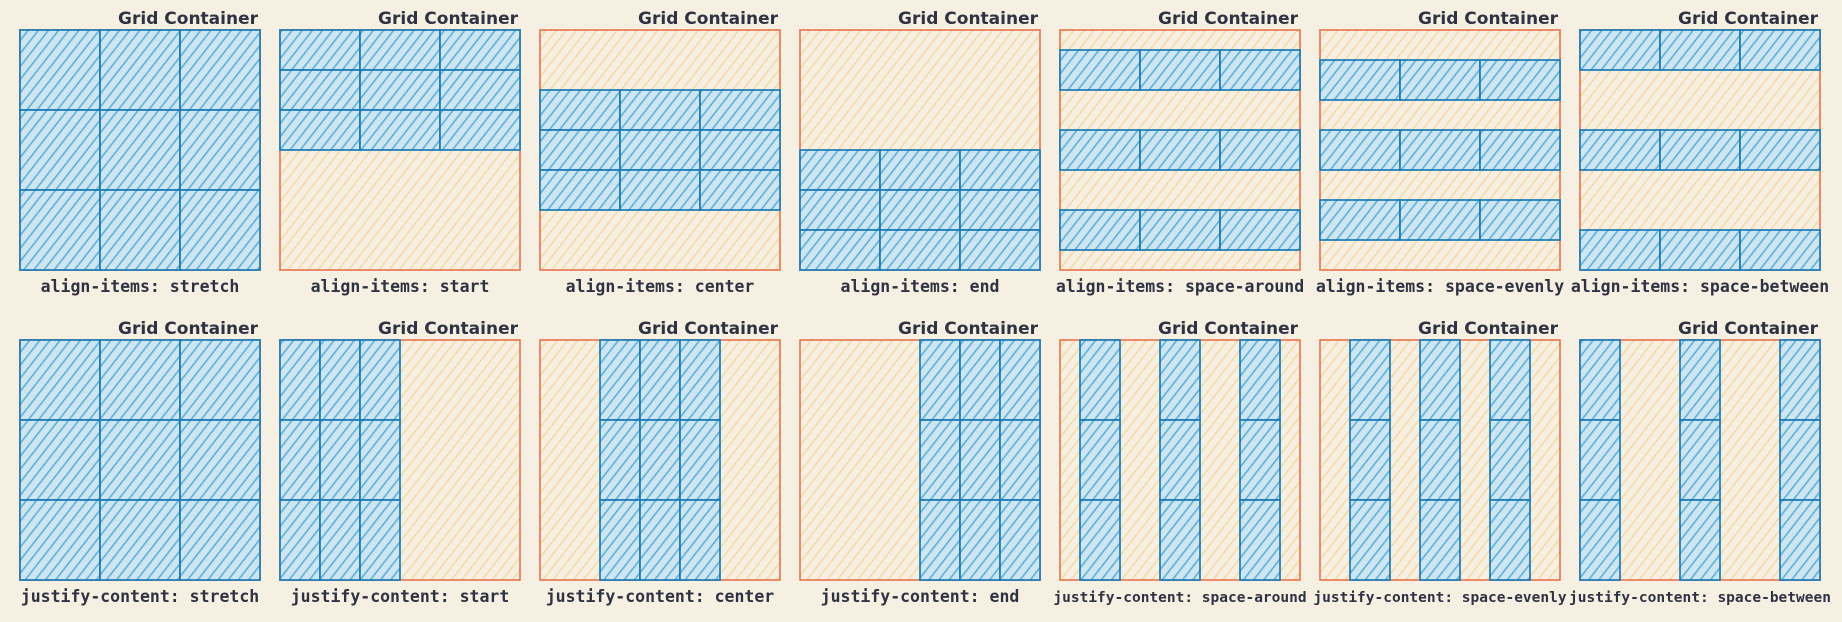 The height and width of the screenshot is (622, 1842). What do you see at coordinates (1180, 286) in the screenshot?
I see `panel-caption: align-items: space-around` at bounding box center [1180, 286].